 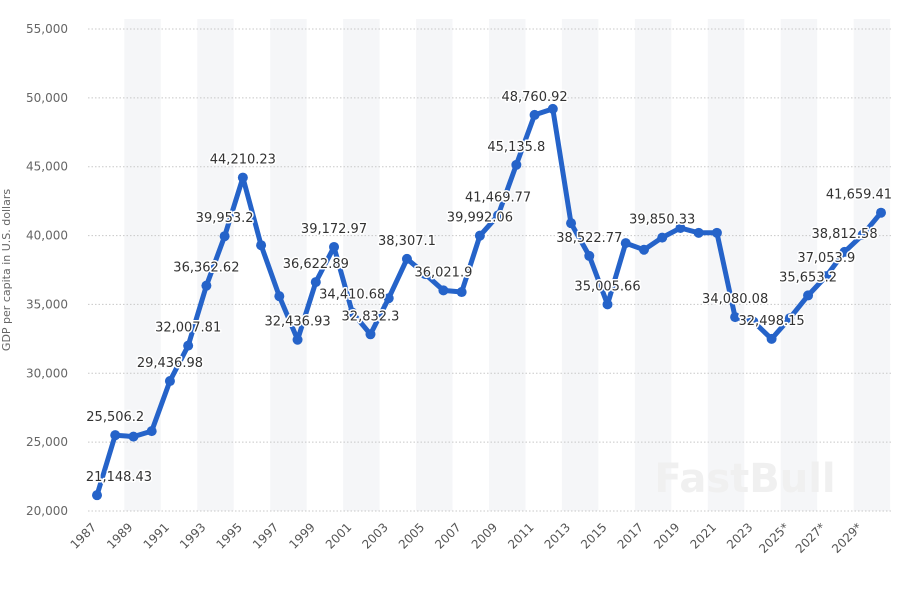 What do you see at coordinates (484, 535) in the screenshot?
I see `x-tick-label: 2009` at bounding box center [484, 535].